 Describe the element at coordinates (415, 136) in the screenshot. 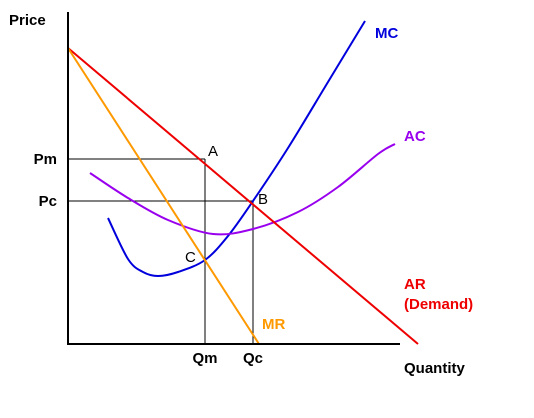

I see `ac-label: AC` at that location.